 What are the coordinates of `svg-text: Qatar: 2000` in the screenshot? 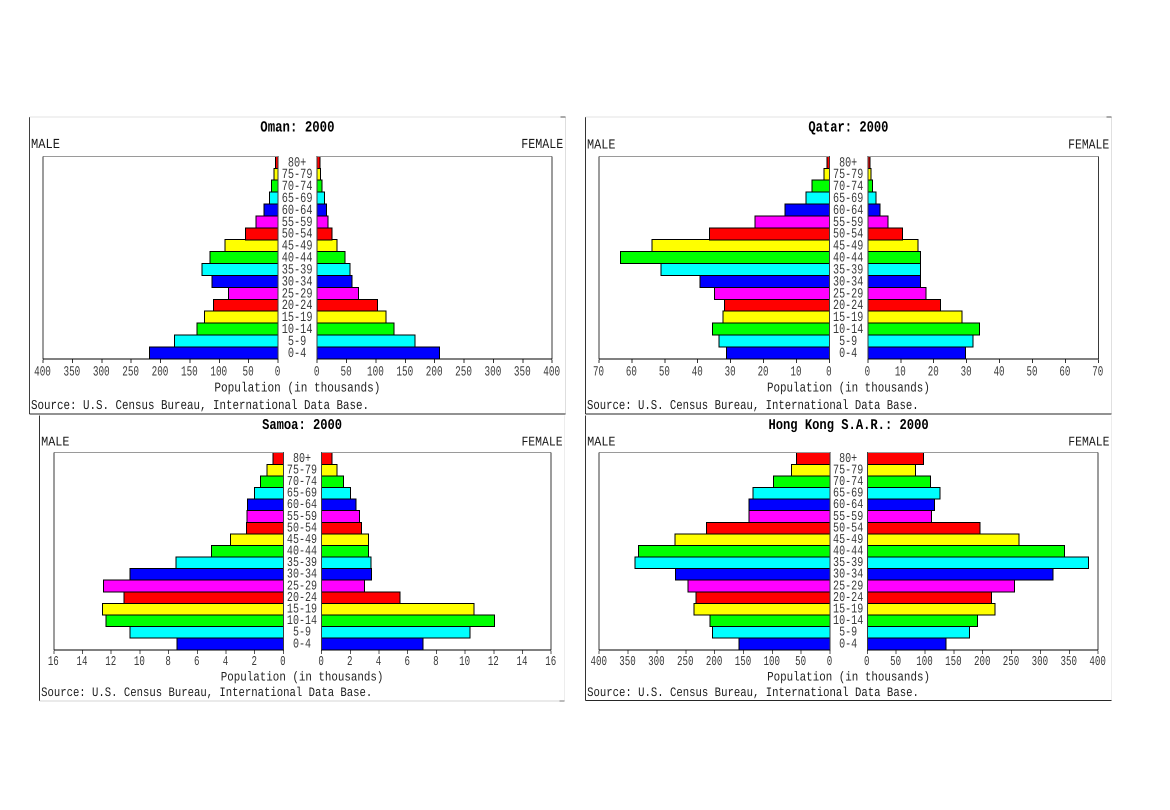 It's located at (848, 127).